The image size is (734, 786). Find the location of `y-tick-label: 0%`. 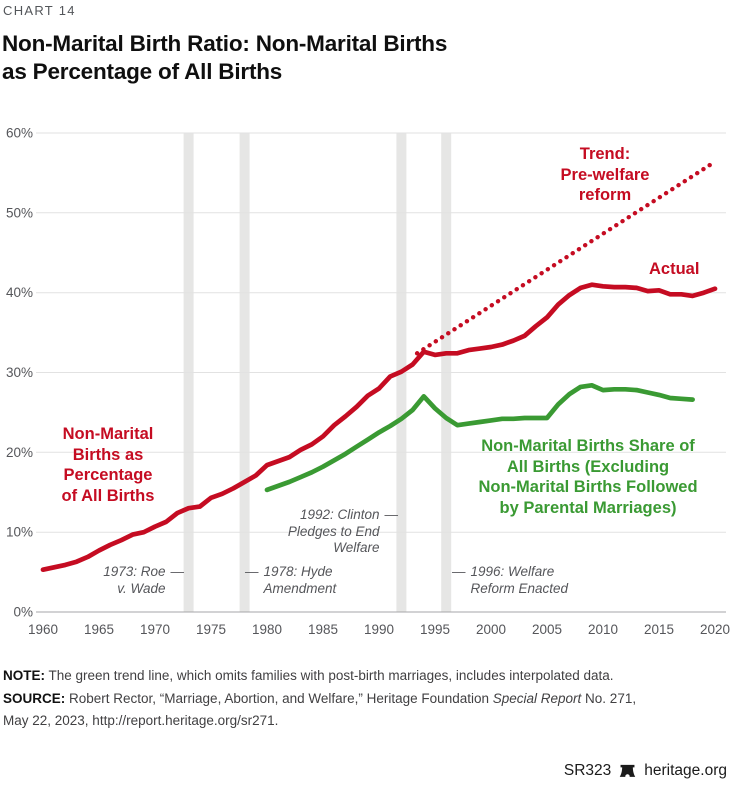

y-tick-label: 0% is located at coordinates (23, 612).